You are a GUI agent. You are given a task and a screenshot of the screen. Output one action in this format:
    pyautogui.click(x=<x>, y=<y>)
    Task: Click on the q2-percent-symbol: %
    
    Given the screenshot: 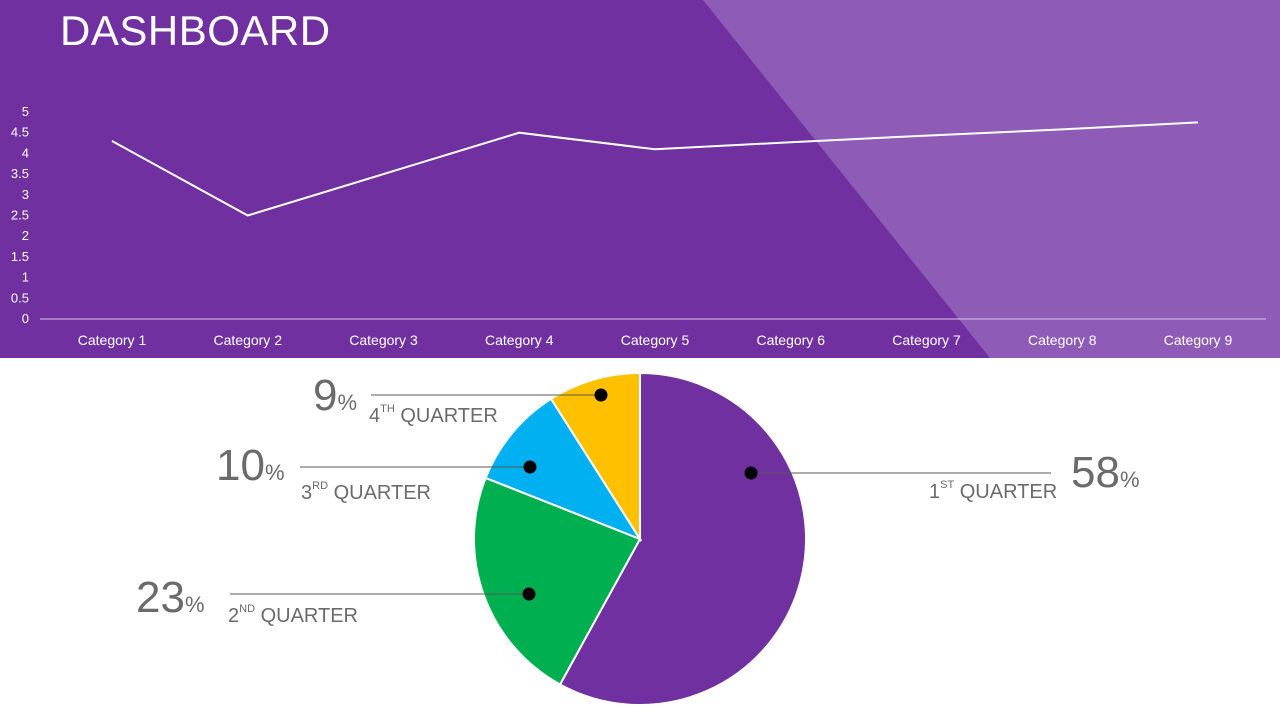 What is the action you would take?
    pyautogui.click(x=195, y=604)
    